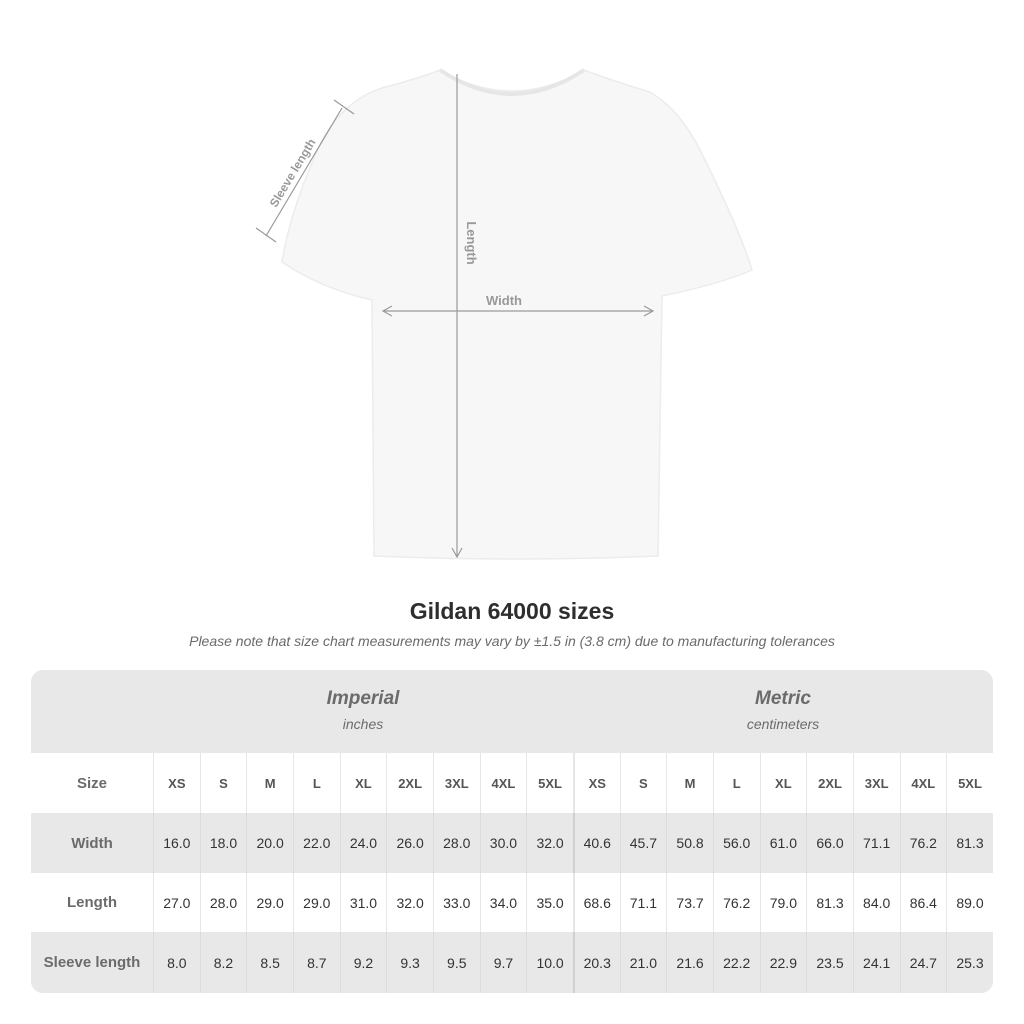 This screenshot has height=1024, width=1024. Describe the element at coordinates (643, 843) in the screenshot. I see `table-cell: 45.7` at that location.